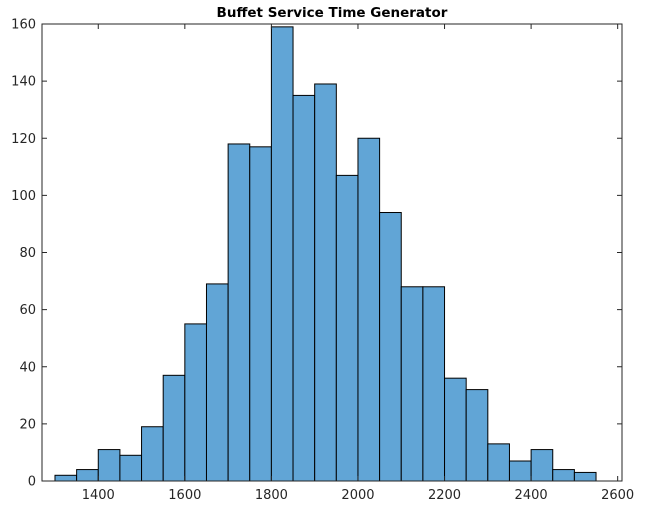  I want to click on x-tick-label: 1400, so click(98, 495).